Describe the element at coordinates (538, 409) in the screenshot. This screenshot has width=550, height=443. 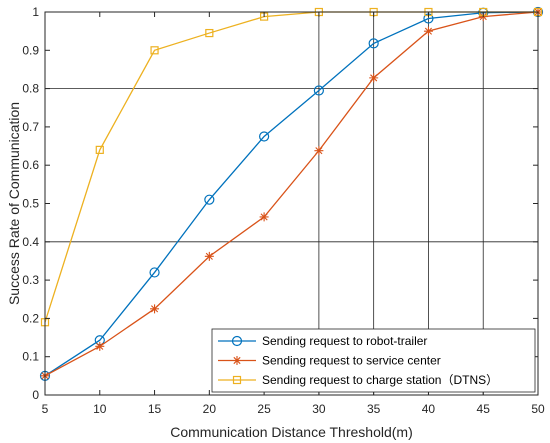
I see `x-tick-label: 50` at that location.